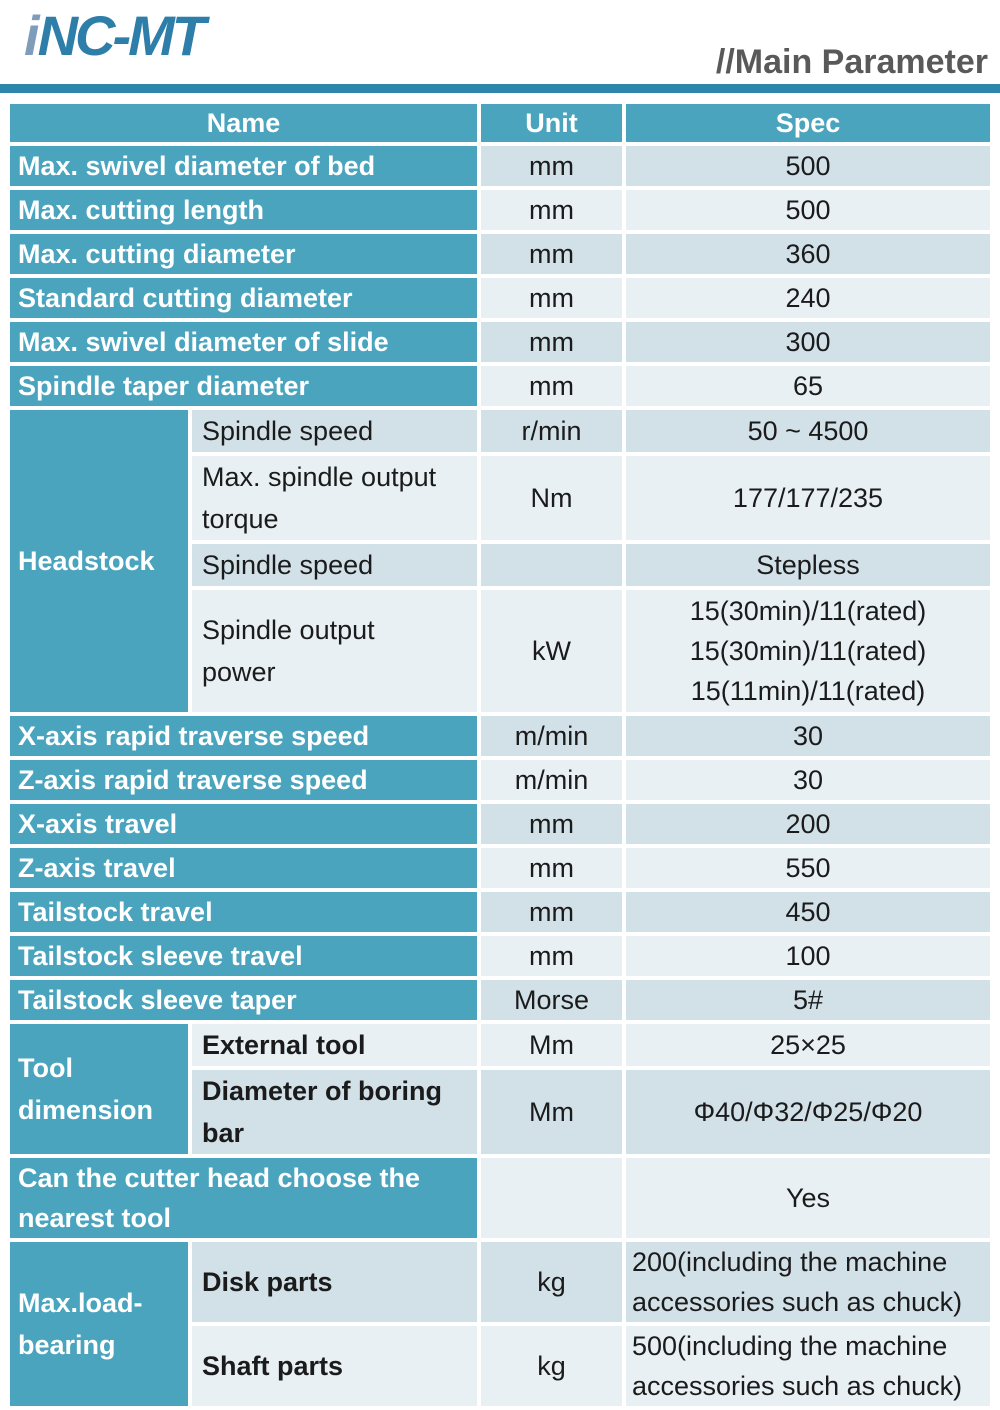 This screenshot has height=1410, width=1000. I want to click on table-row: Z-axis rapid traverse speed m/min 30, so click(499, 780).